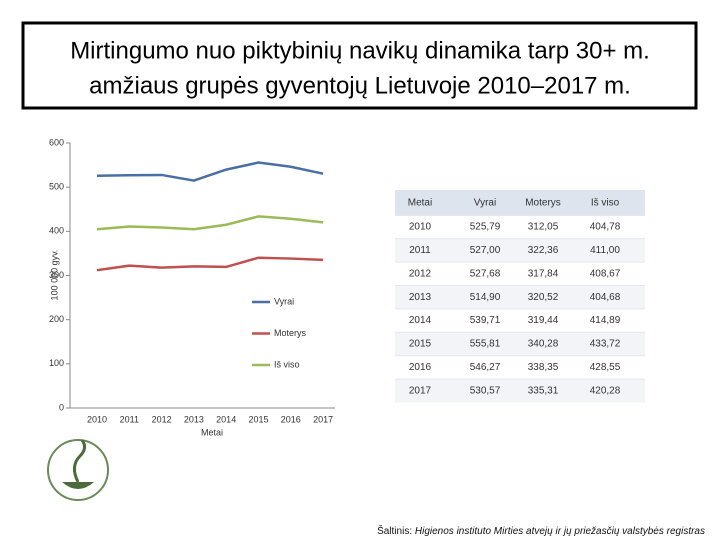 The image size is (720, 540). I want to click on y-tick-label: 500, so click(56, 187).